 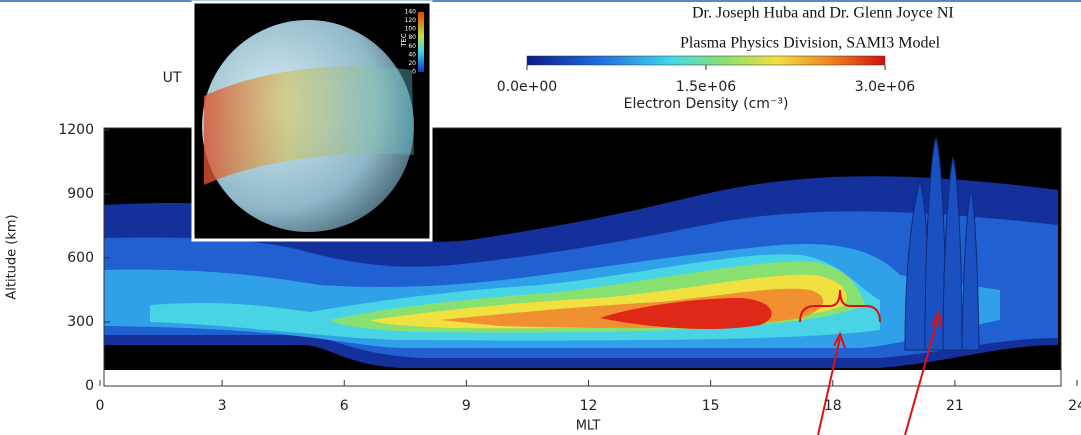 What do you see at coordinates (80, 194) in the screenshot?
I see `y-tick-label: 900` at bounding box center [80, 194].